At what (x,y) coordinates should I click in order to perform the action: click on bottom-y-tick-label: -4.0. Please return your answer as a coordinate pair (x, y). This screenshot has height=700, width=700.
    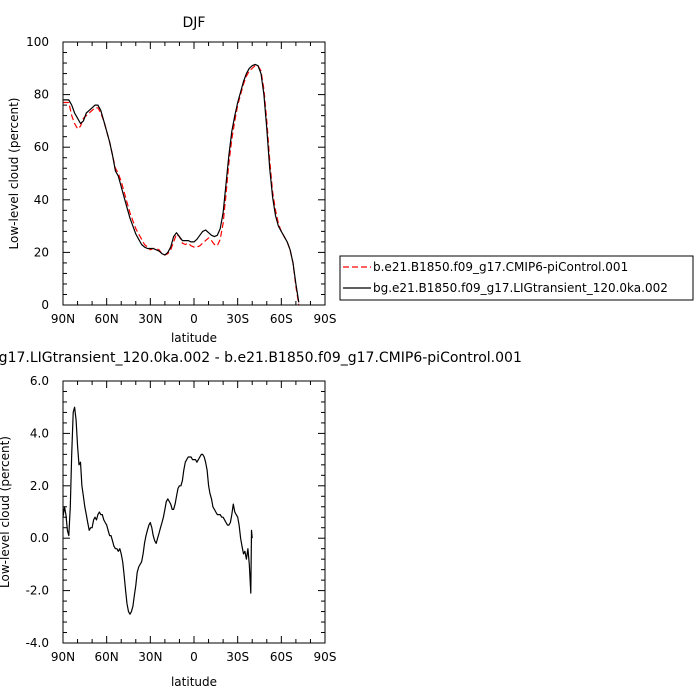
    Looking at the image, I should click on (37, 643).